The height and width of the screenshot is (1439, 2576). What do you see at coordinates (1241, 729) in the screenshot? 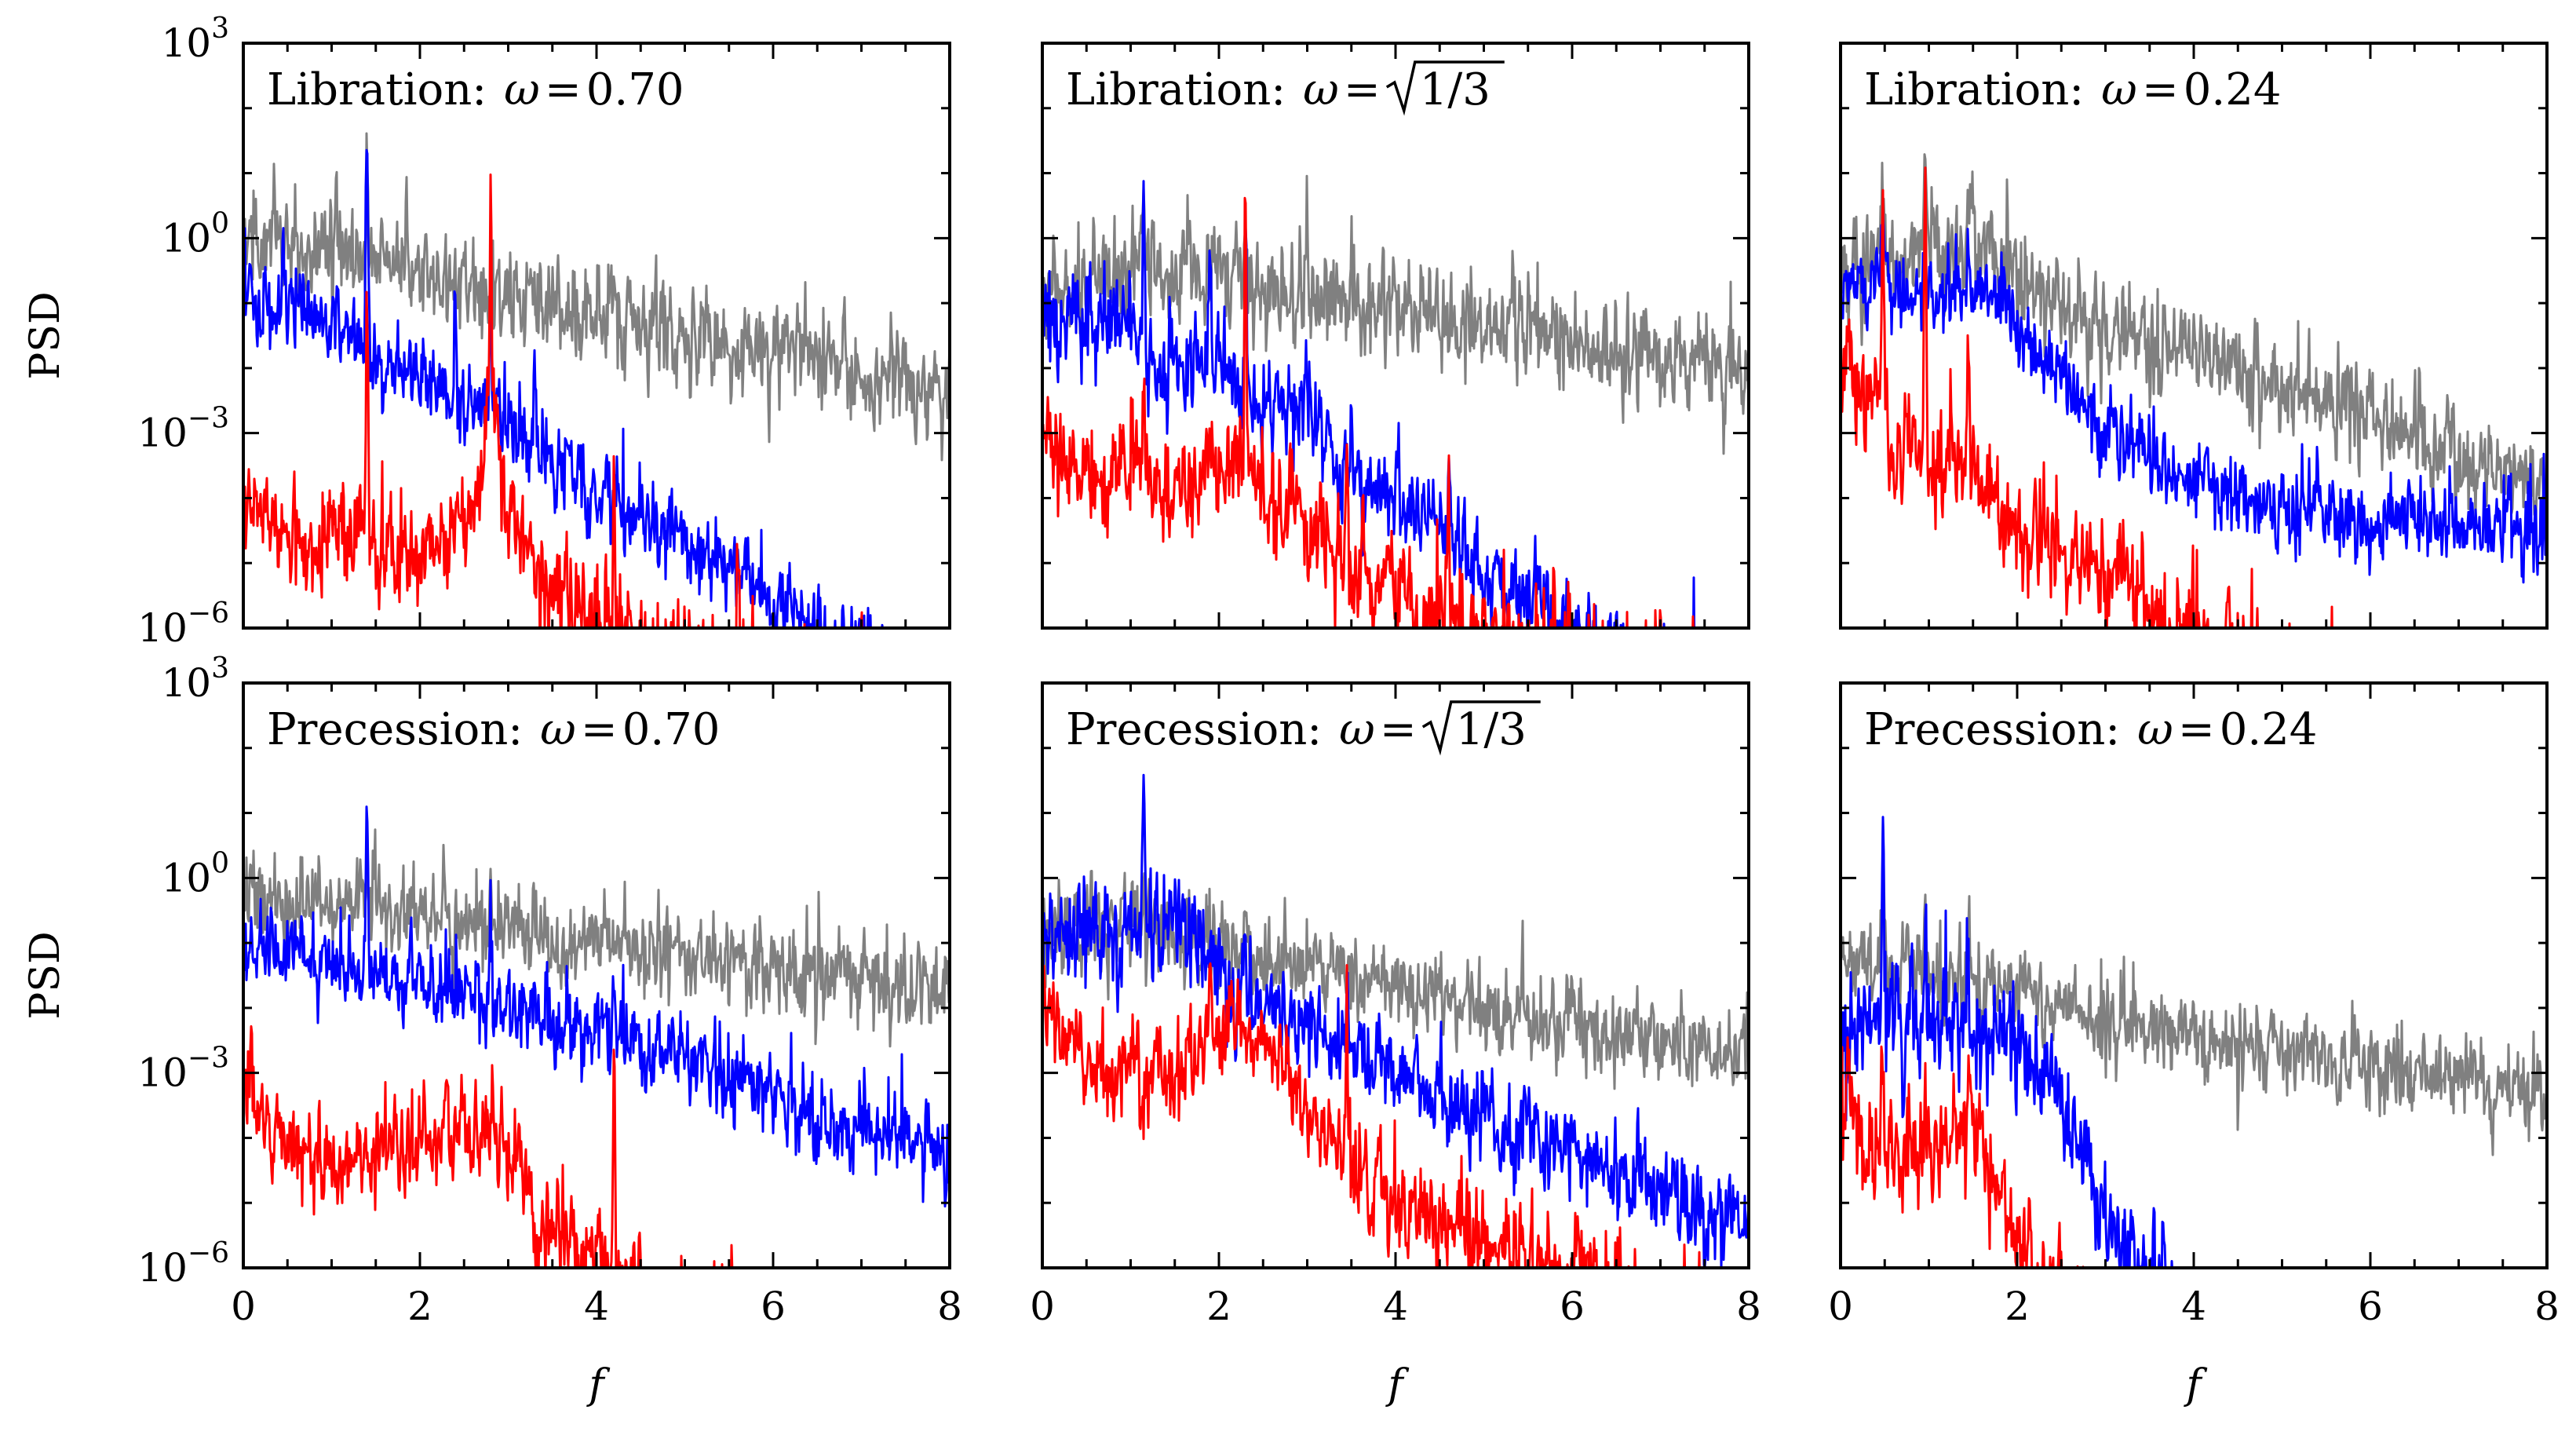
I see `panel-title: Precession: ω =` at bounding box center [1241, 729].